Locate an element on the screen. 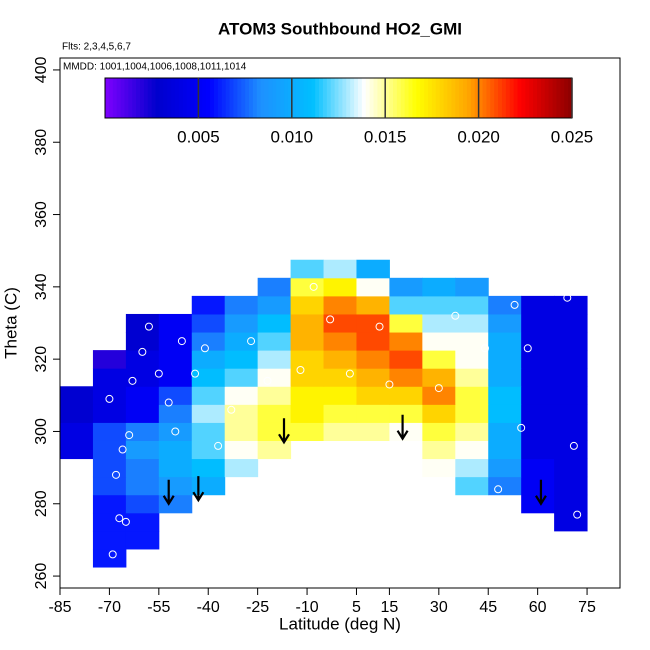 The height and width of the screenshot is (650, 650). x-tick-label: -10 is located at coordinates (306, 607).